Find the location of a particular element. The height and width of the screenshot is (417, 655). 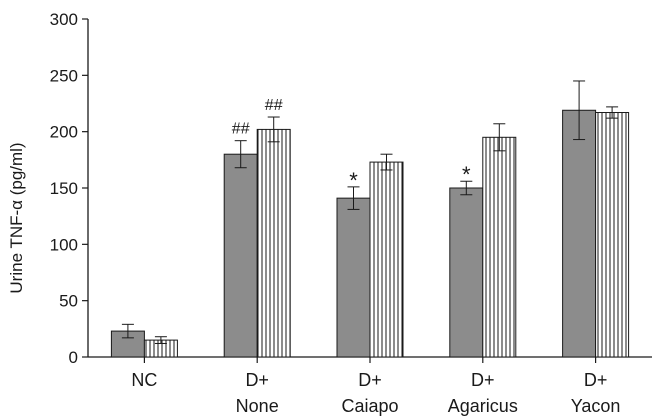

x-axis-labels: NC D+ None D+ Caiapo D+ Agaricus D+ Yacon is located at coordinates (375, 386).